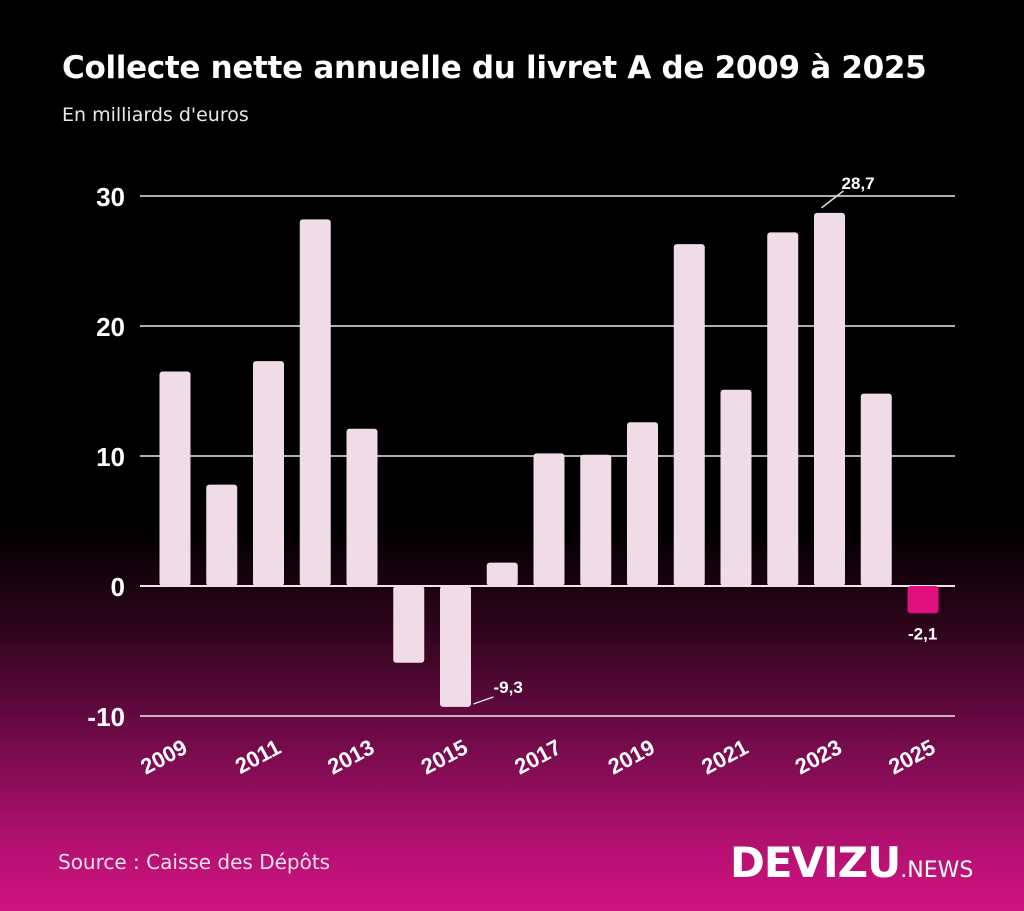  I want to click on bar-2009, so click(175, 478).